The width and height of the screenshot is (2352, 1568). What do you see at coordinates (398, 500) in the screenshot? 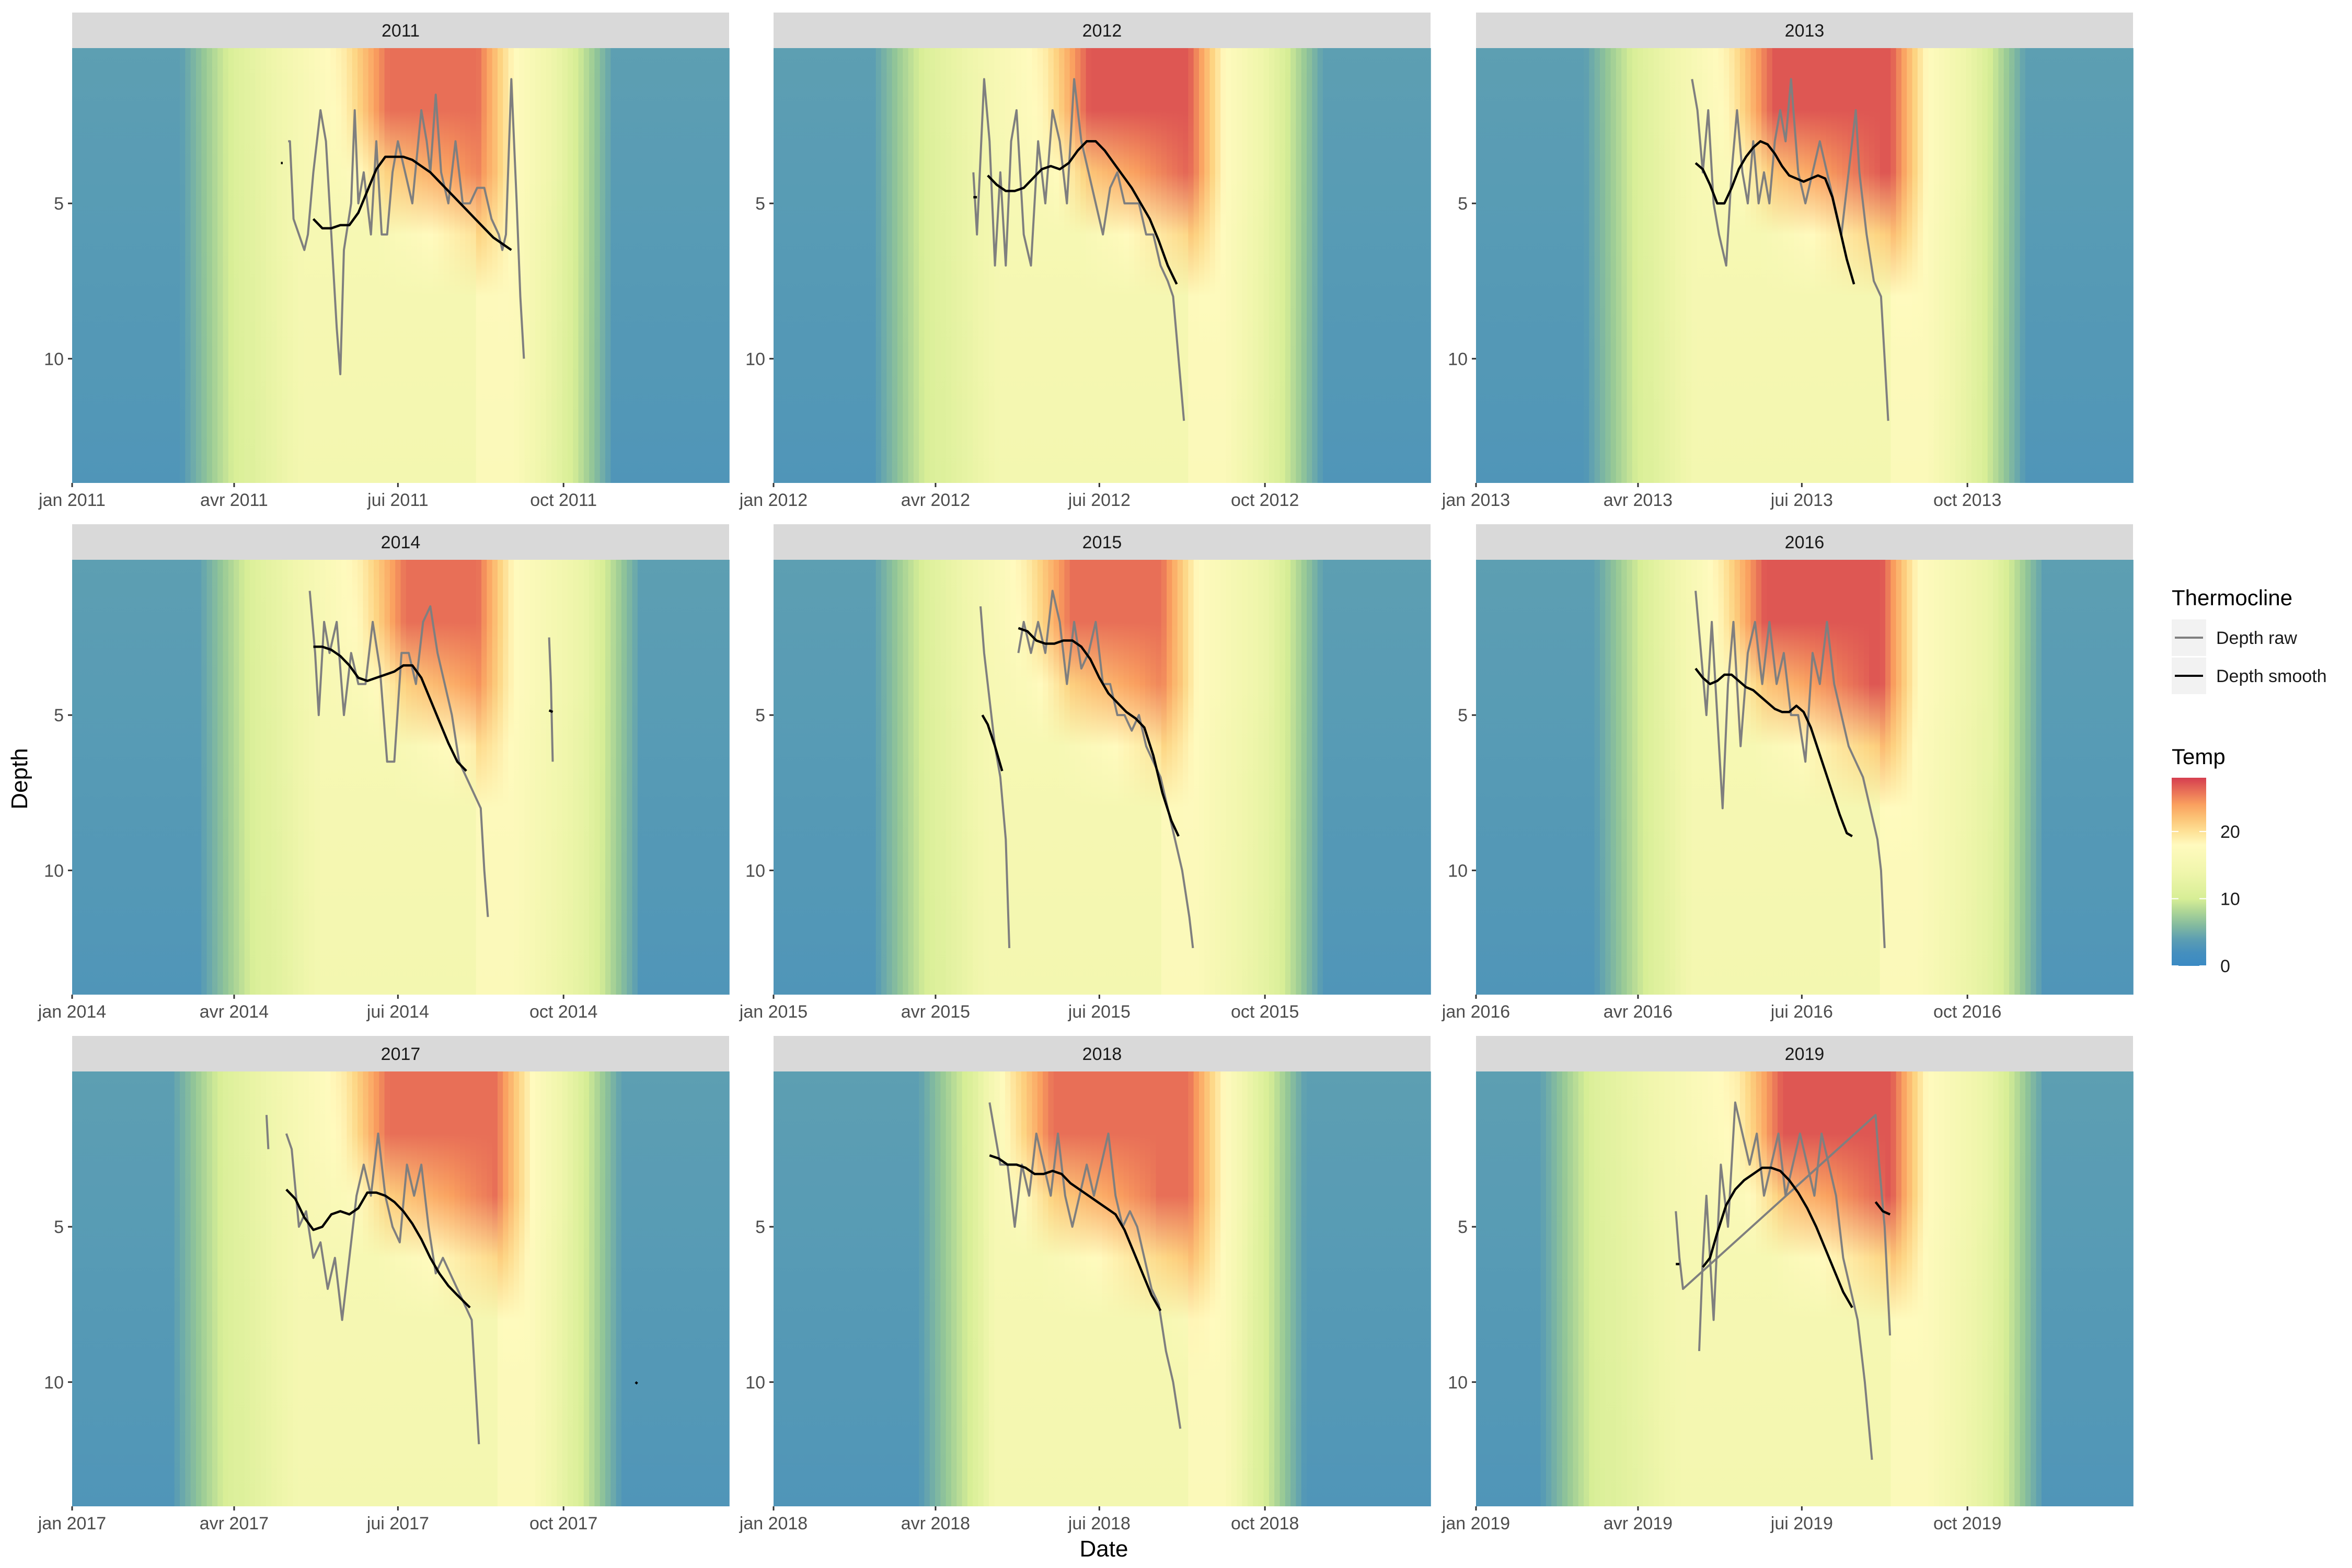
I see `x-tick-label: jui 2011` at bounding box center [398, 500].